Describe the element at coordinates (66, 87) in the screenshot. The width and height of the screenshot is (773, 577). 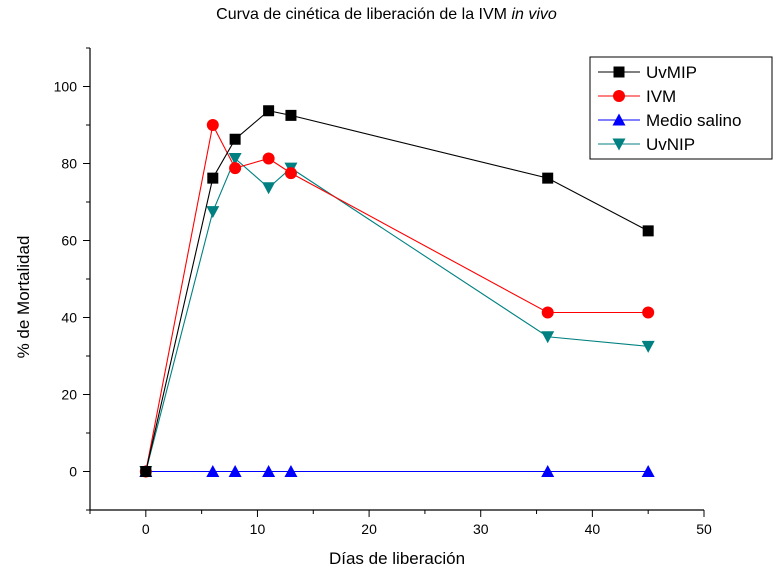
I see `y-tick-label: 100` at that location.